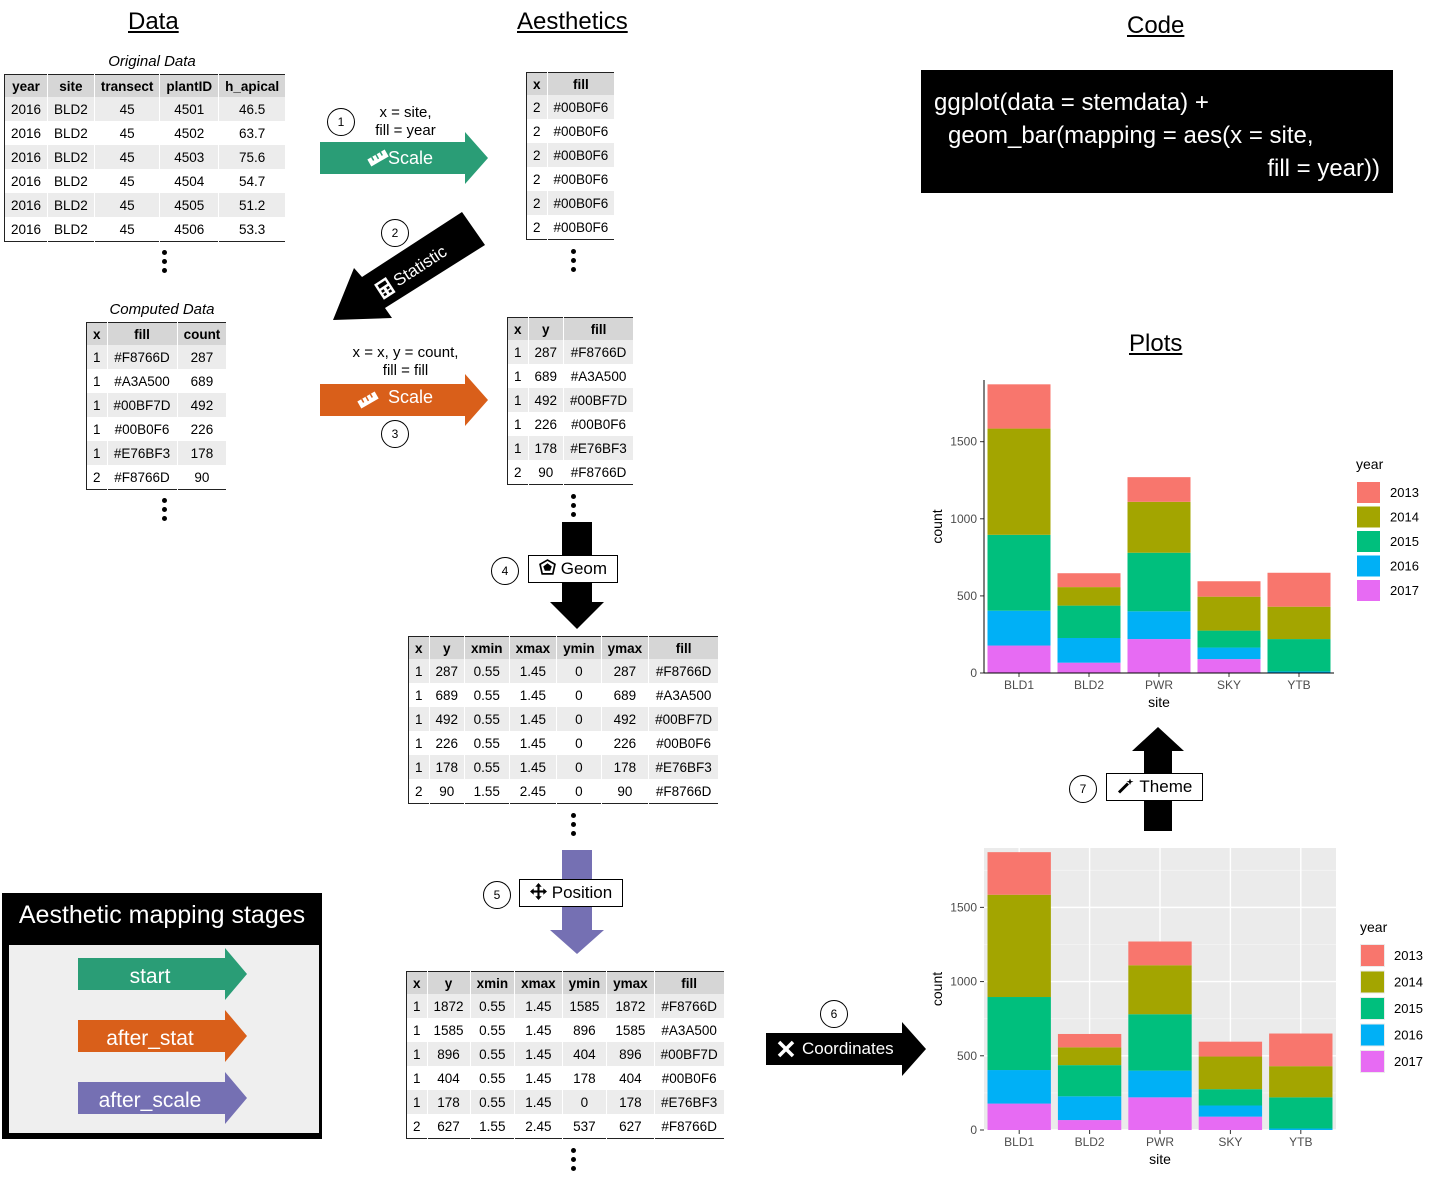 This screenshot has height=1189, width=1435. What do you see at coordinates (493, 1126) in the screenshot?
I see `table-cell: 1.55` at bounding box center [493, 1126].